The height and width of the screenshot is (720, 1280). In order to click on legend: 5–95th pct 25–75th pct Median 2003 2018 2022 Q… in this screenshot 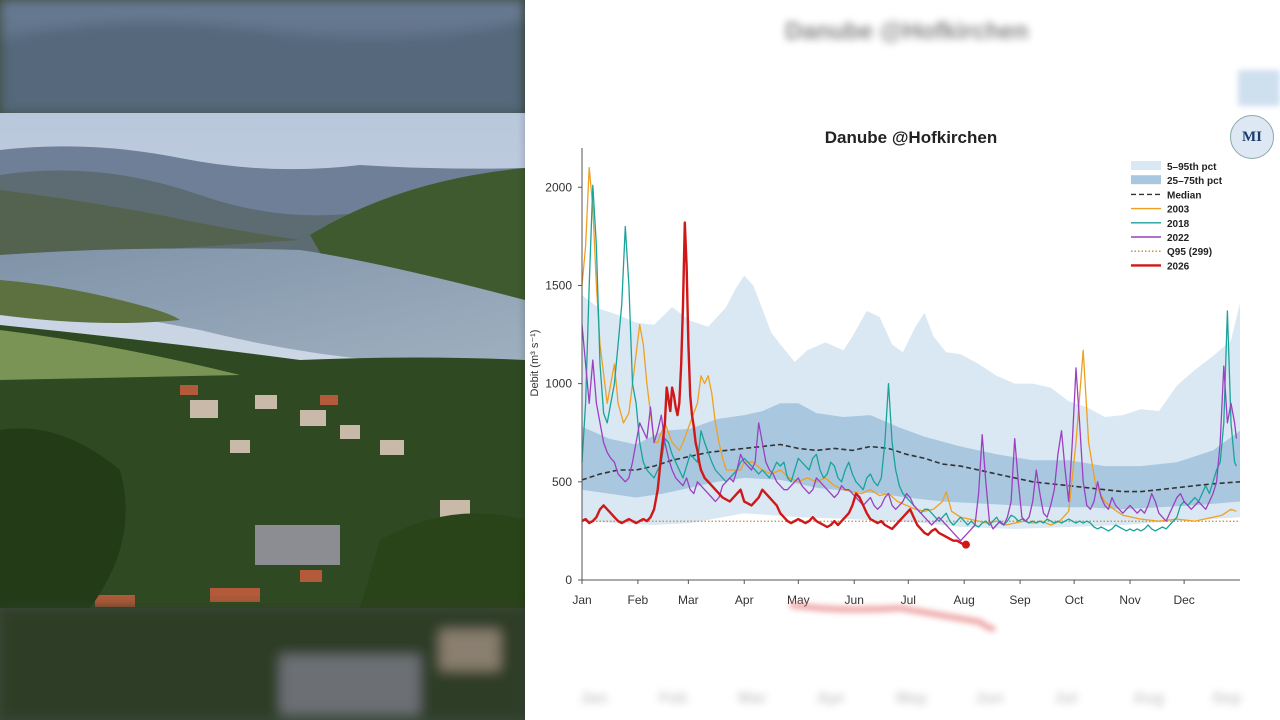, I will do `click(1177, 216)`.